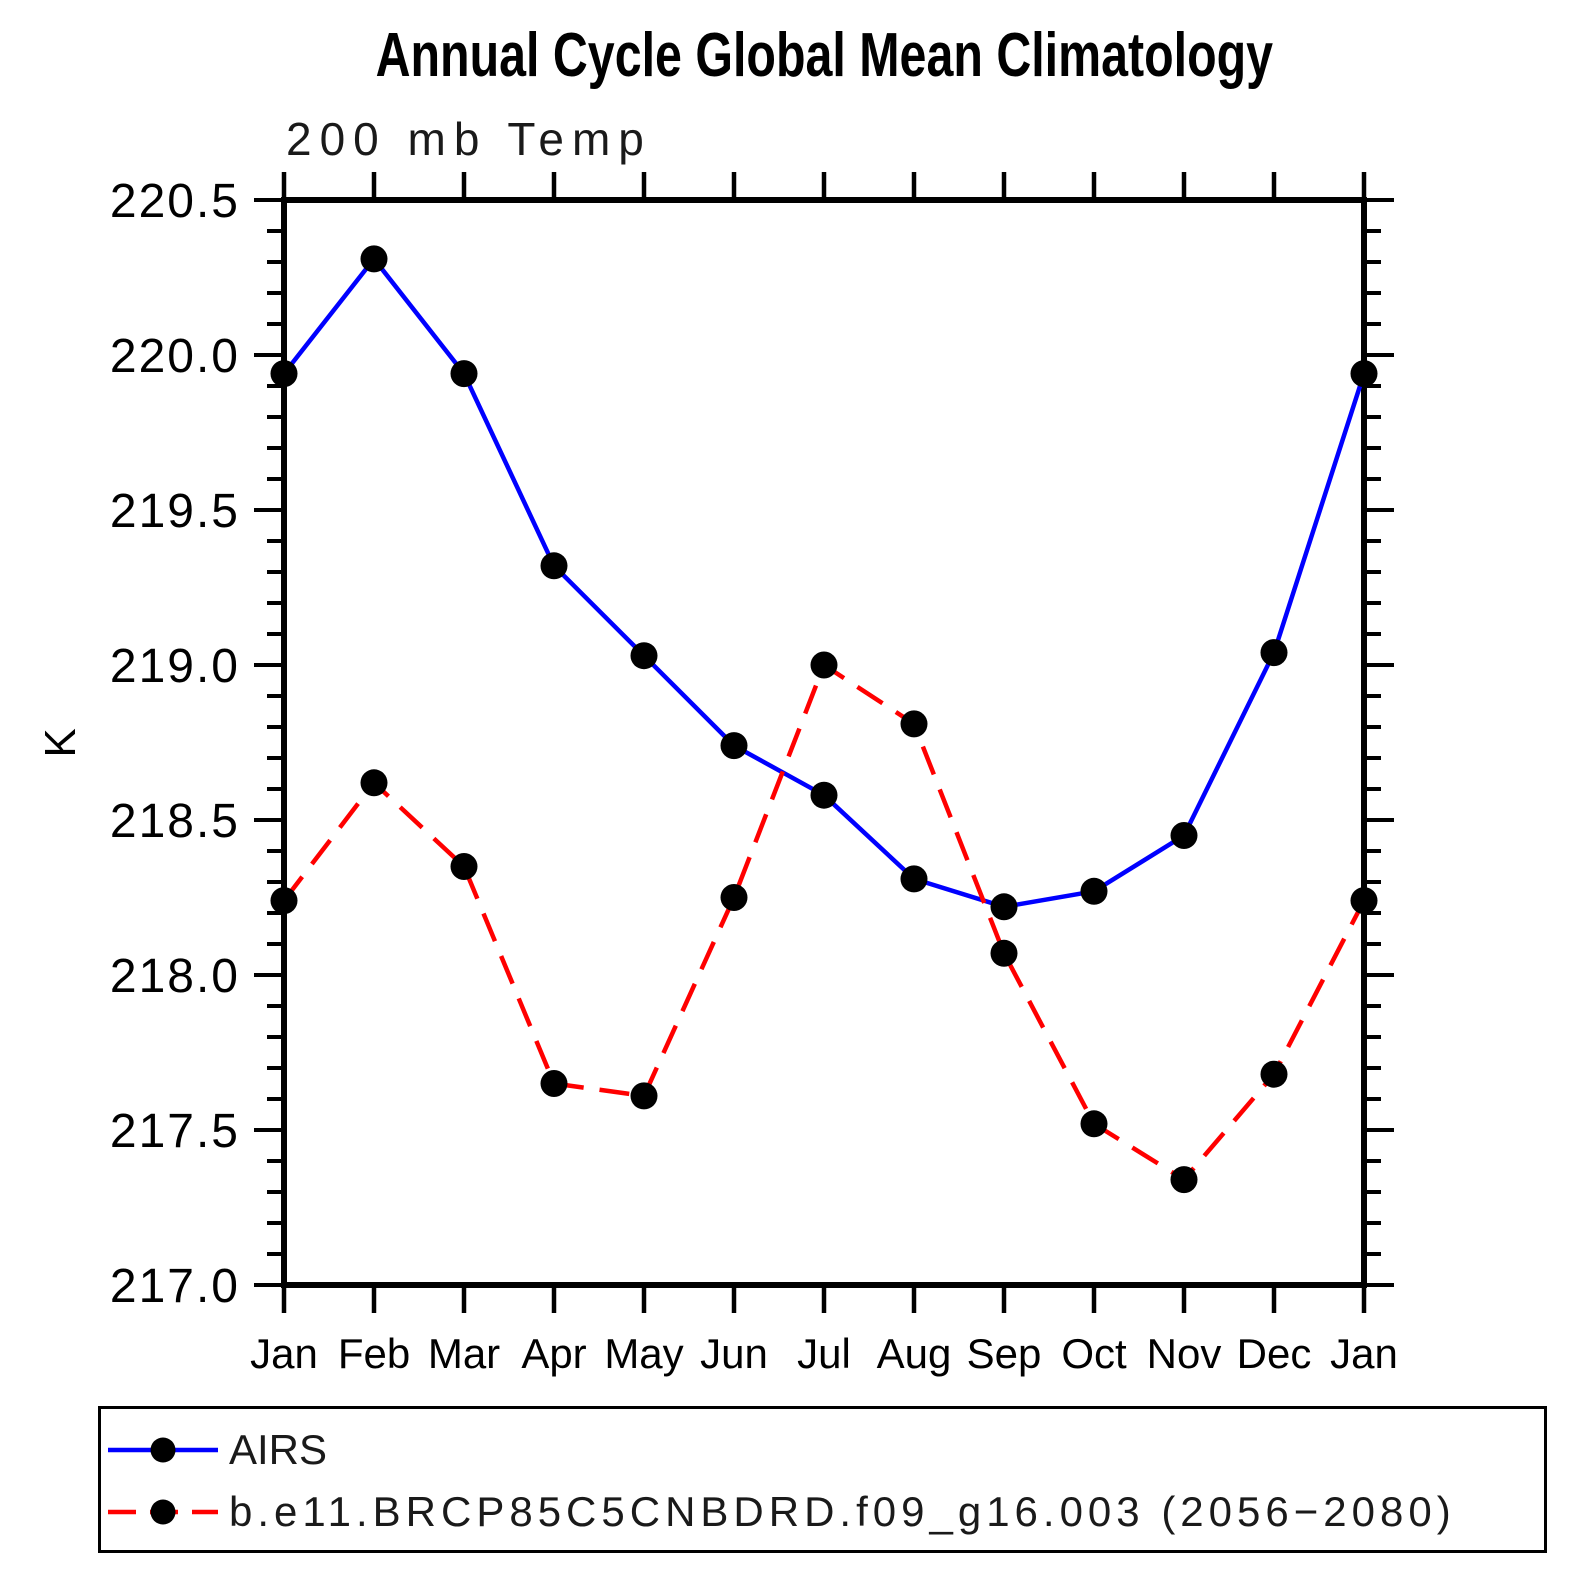  What do you see at coordinates (824, 1353) in the screenshot?
I see `x-tick-label: Jul` at bounding box center [824, 1353].